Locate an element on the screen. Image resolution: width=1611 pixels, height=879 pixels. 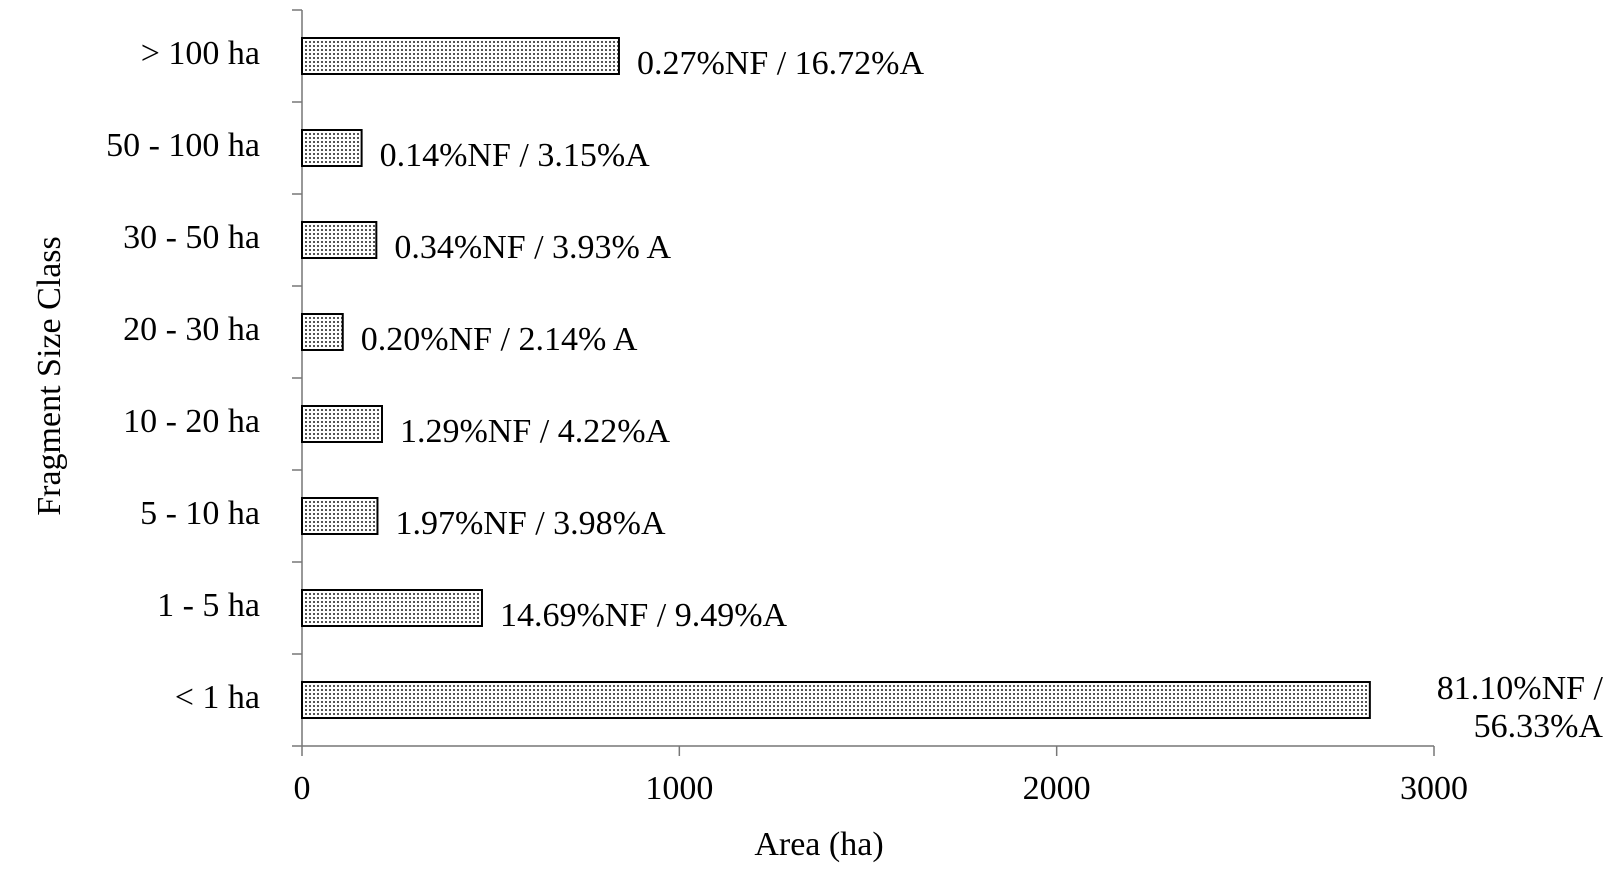
value-label: 0.34%NF / 3.93% A is located at coordinates (533, 247).